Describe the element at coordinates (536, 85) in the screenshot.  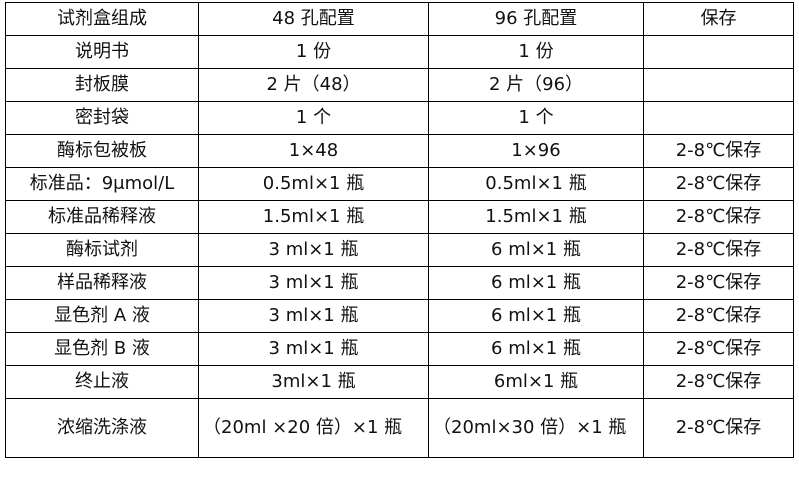
I see `cell-config-96: 2 片（96）` at that location.